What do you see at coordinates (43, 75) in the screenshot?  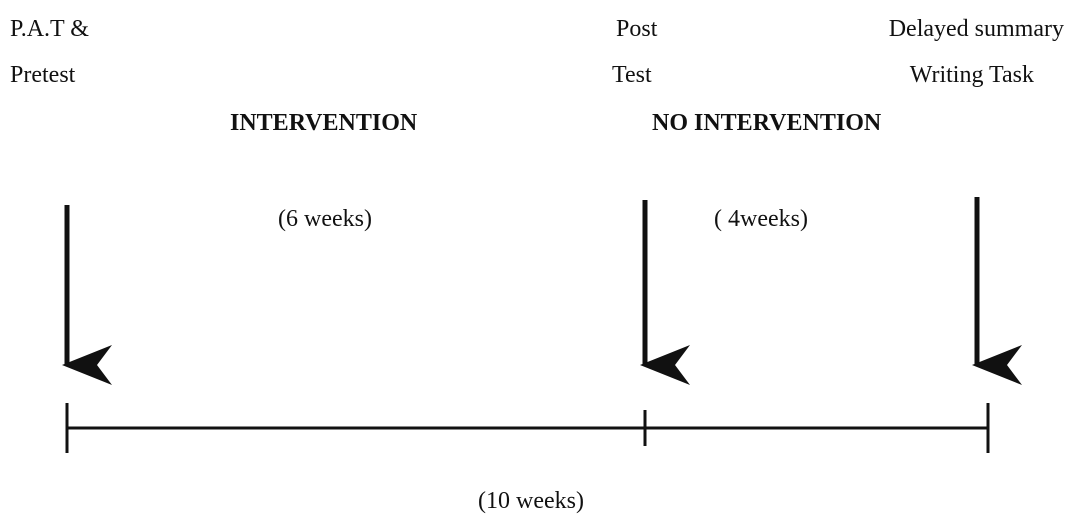 I see `milestone-label: Pretest` at bounding box center [43, 75].